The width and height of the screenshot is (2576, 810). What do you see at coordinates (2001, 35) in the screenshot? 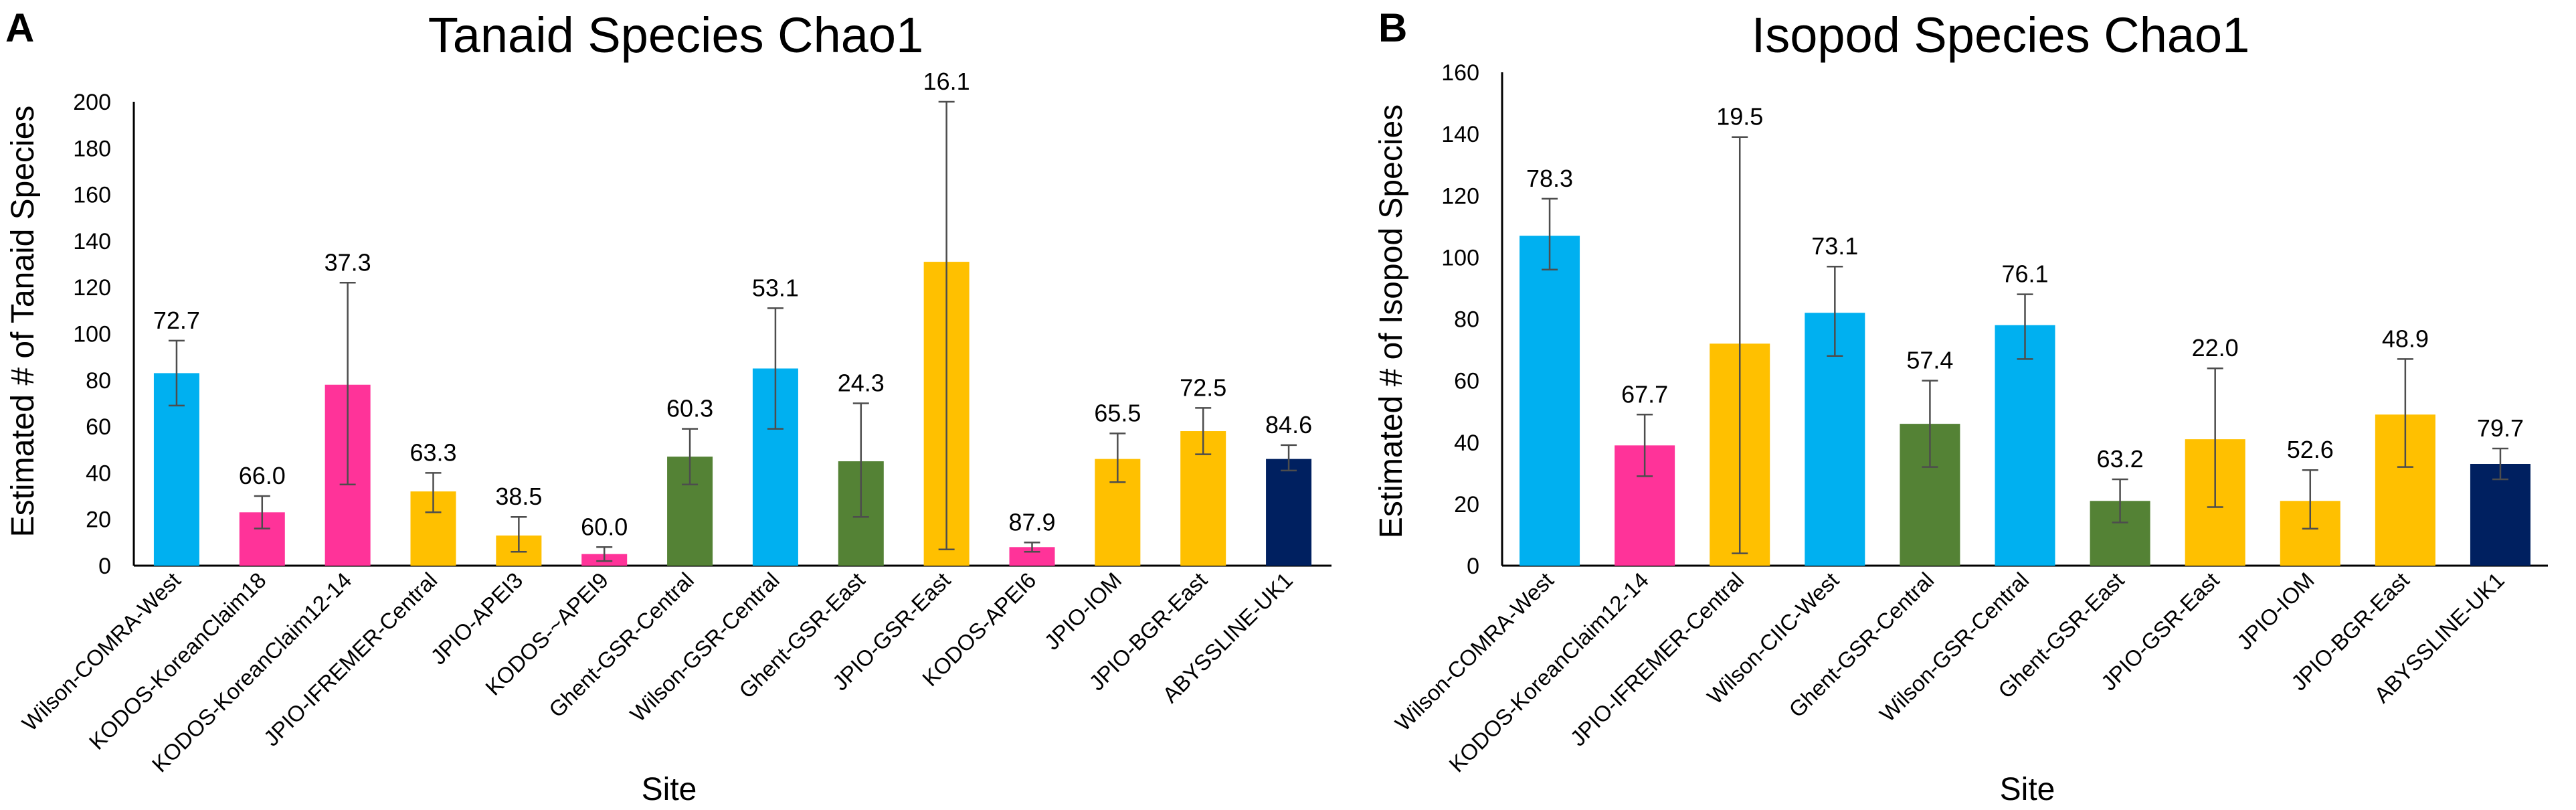
I see `panel-b-title: Isopod Species Chao1` at bounding box center [2001, 35].